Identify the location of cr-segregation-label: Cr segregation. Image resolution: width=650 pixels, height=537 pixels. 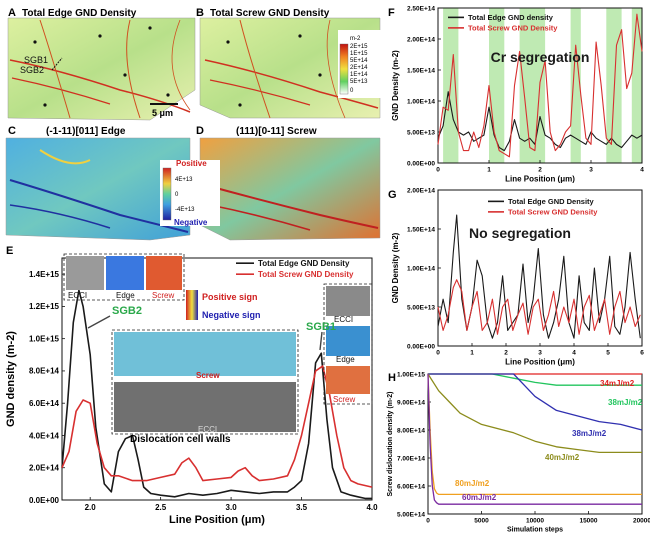
(540, 57).